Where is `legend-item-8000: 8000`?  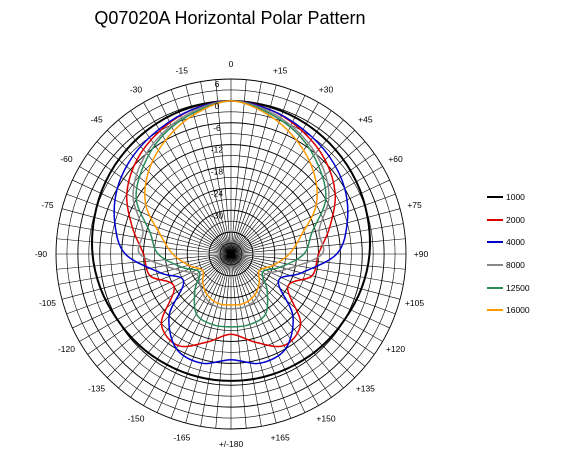 legend-item-8000: 8000 is located at coordinates (527, 265).